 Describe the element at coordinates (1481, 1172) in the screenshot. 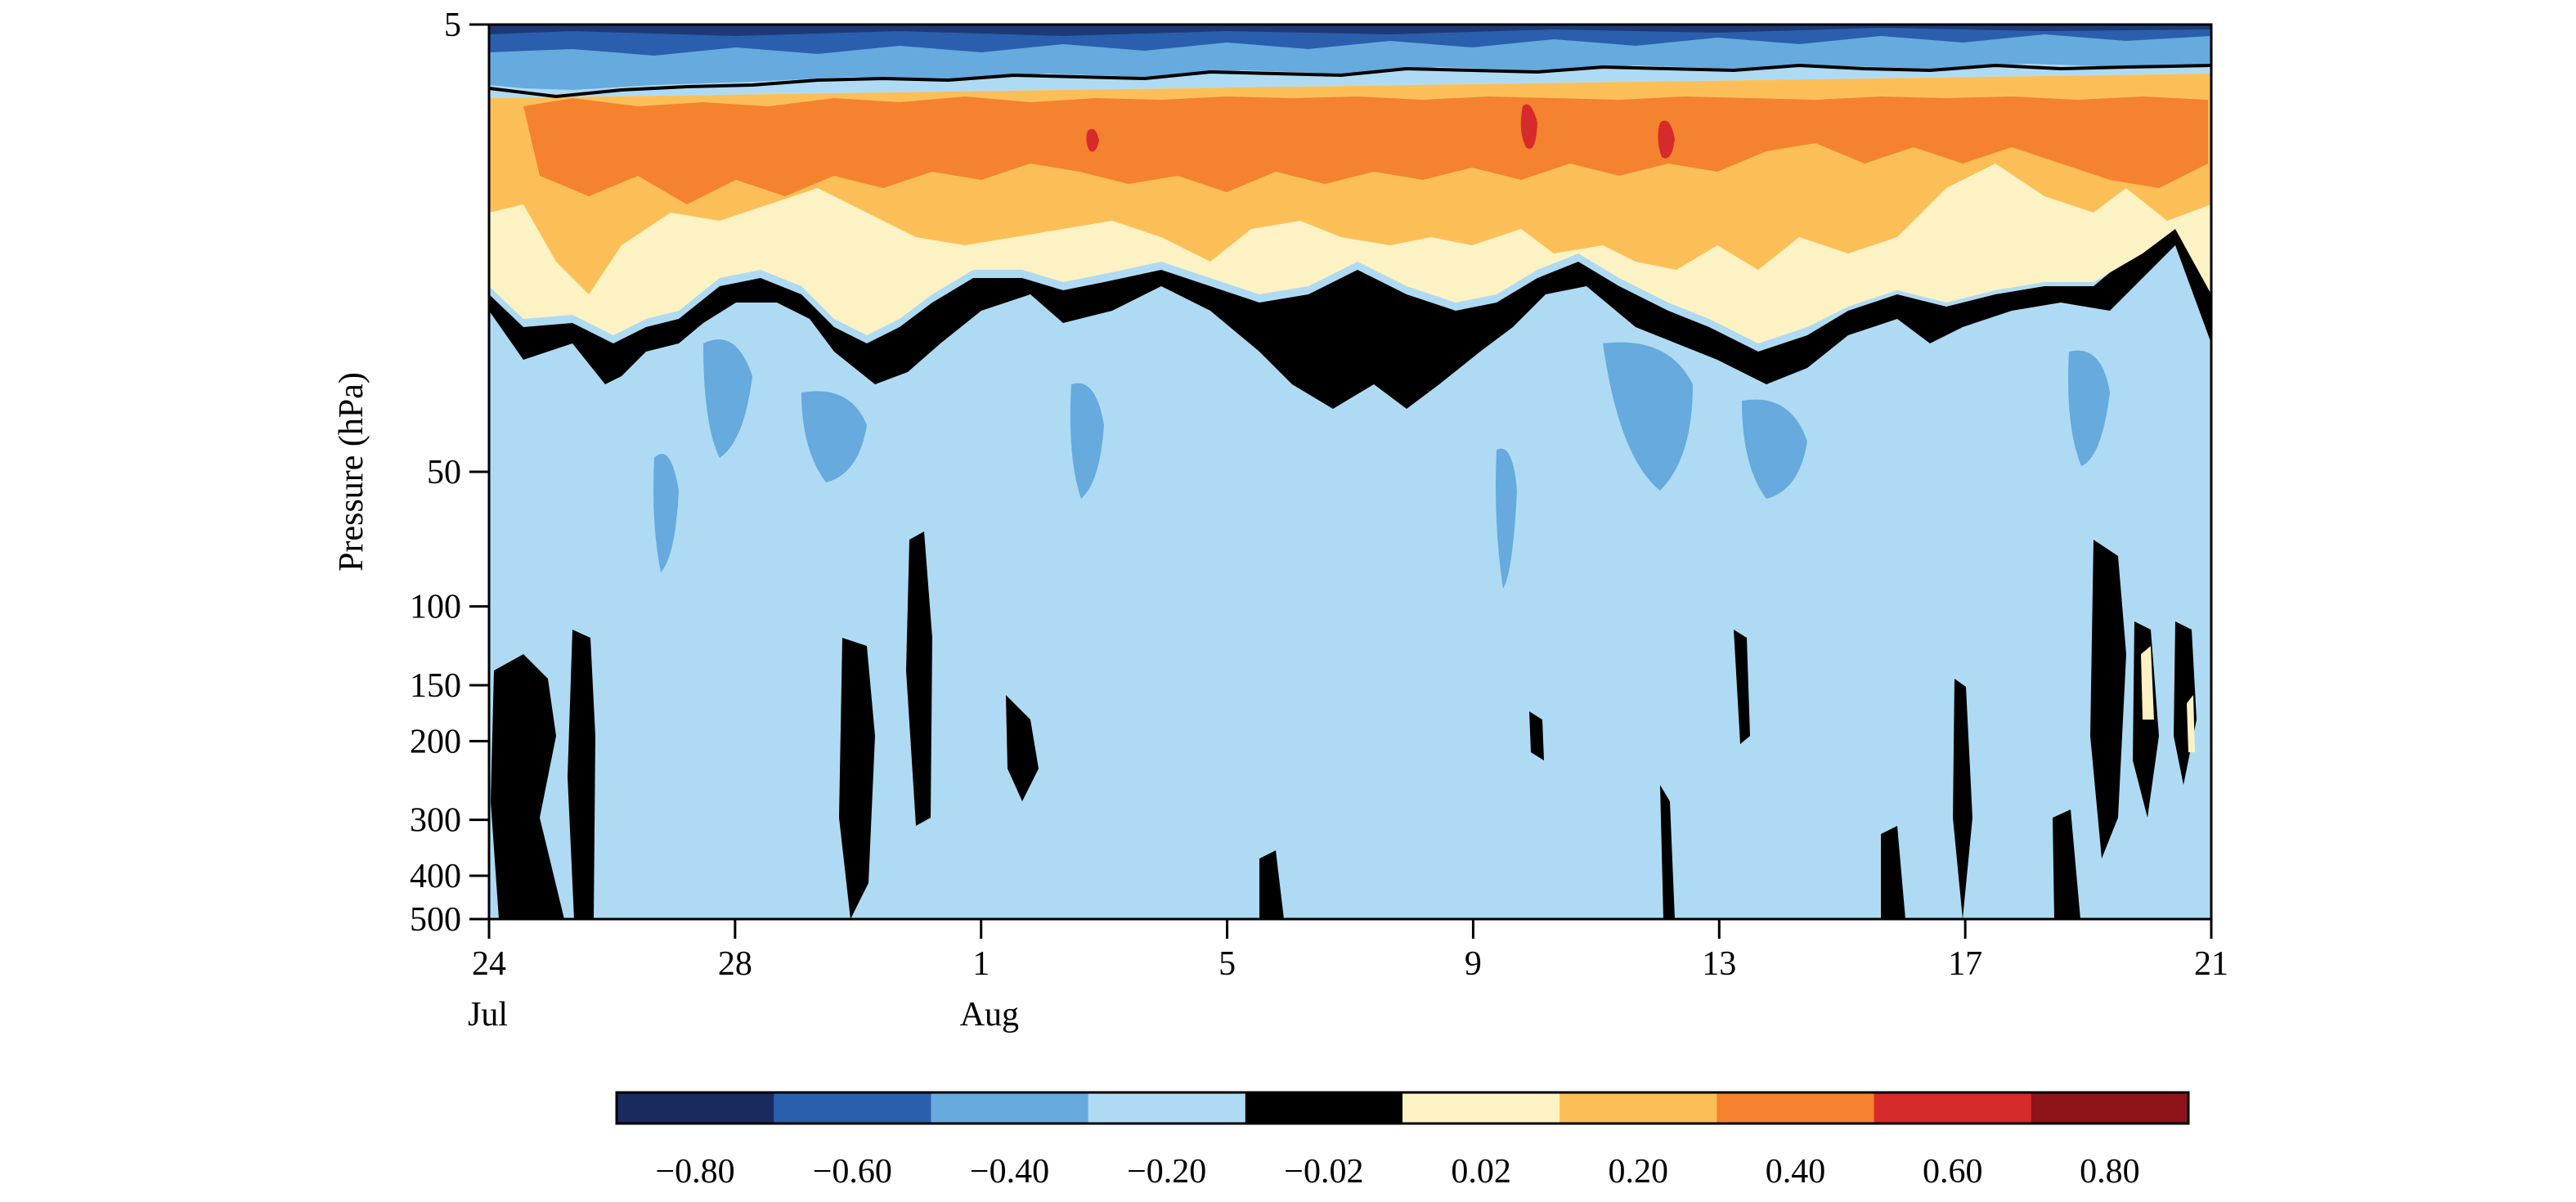

I see `colorbar-label-5: 0.02` at that location.